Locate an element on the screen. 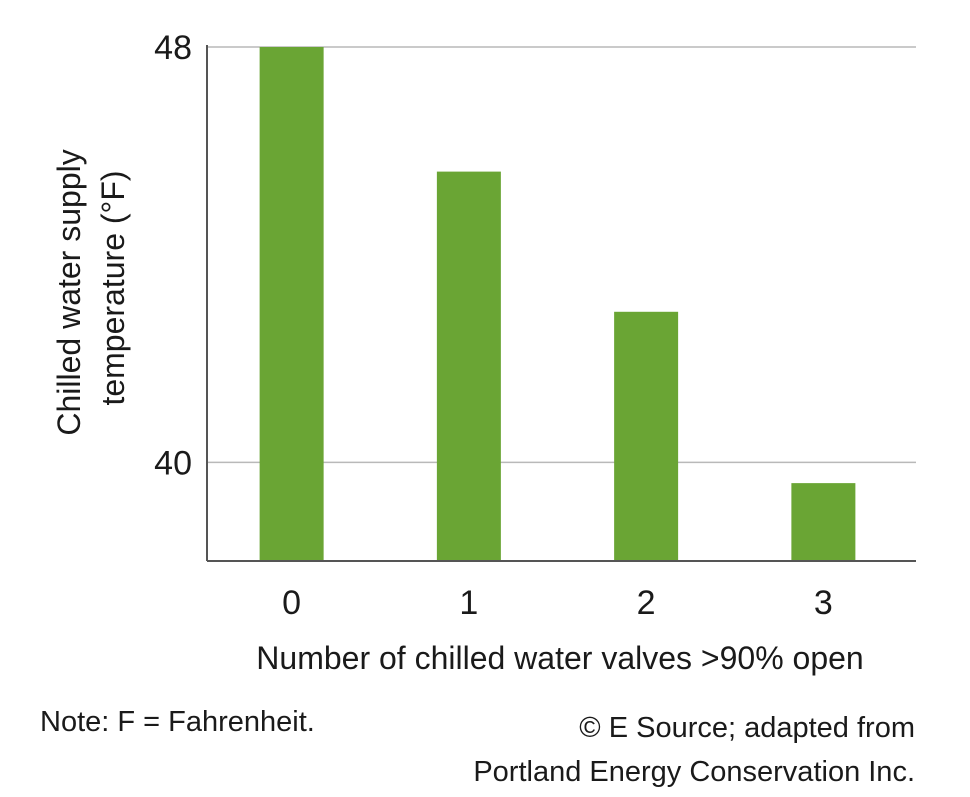 This screenshot has height=797, width=970. y-tick-label-40: 40 is located at coordinates (173, 463).